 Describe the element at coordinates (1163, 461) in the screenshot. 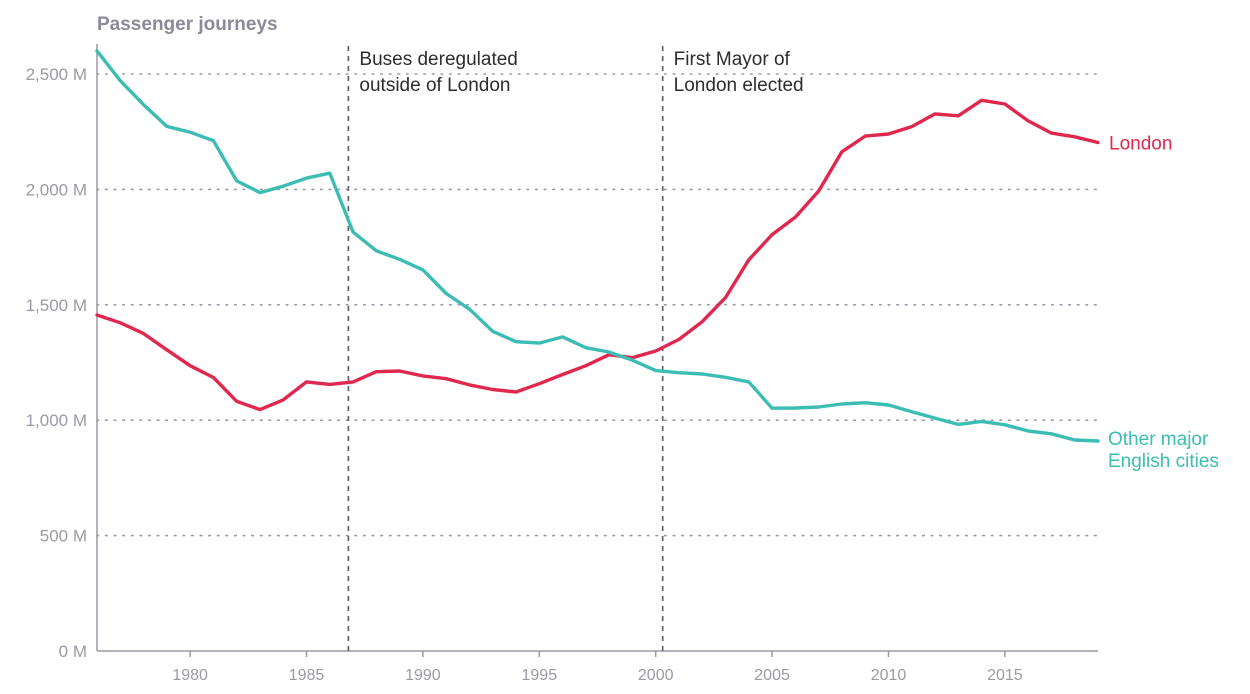

I see `series-label-other: English cities` at that location.